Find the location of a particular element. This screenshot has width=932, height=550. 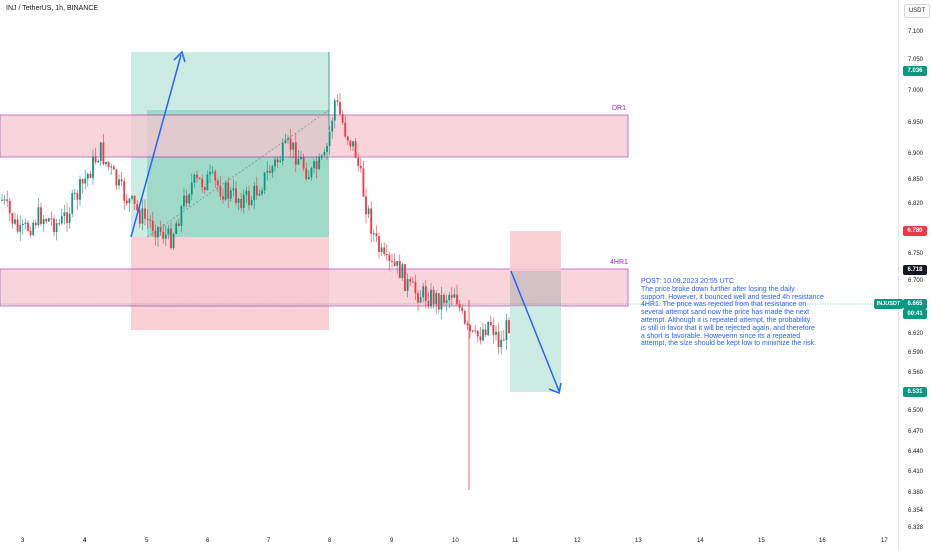

time-axis-label: 10 is located at coordinates (455, 541).